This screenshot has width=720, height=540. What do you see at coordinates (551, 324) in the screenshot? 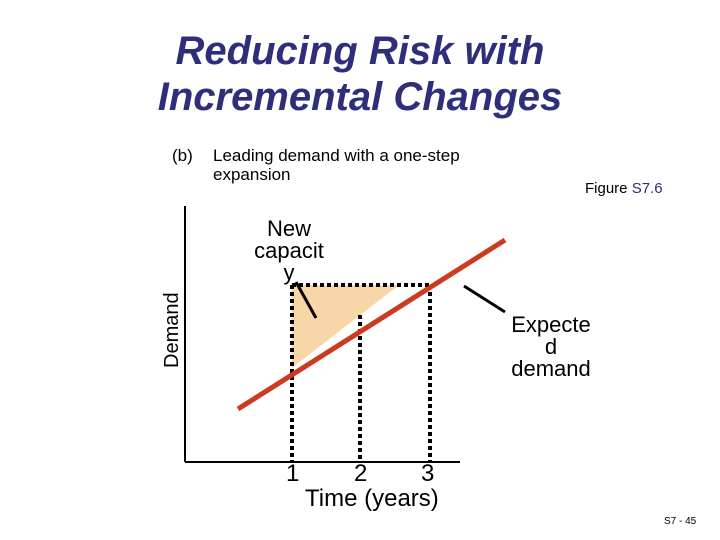
I see `expected-demand-label-line-1: Expecte` at bounding box center [551, 324].